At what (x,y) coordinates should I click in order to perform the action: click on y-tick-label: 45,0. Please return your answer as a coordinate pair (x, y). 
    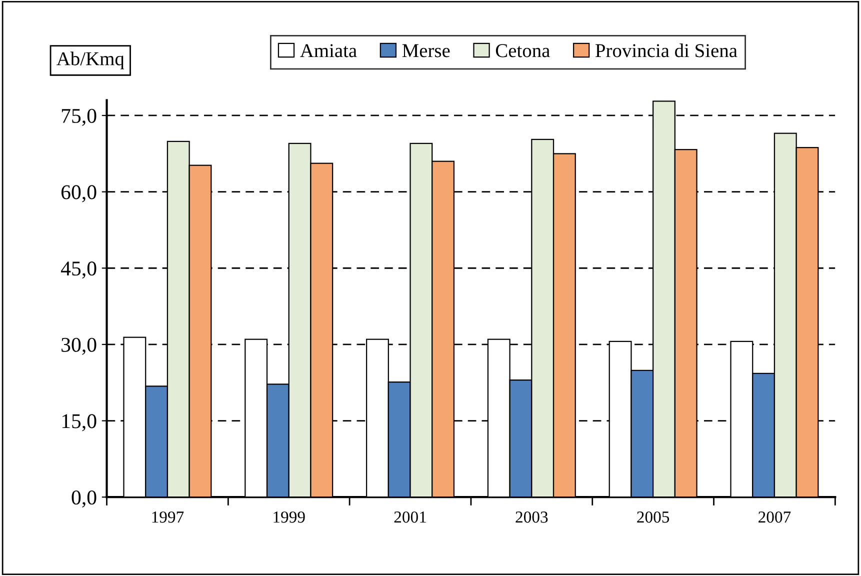
    Looking at the image, I should click on (78, 270).